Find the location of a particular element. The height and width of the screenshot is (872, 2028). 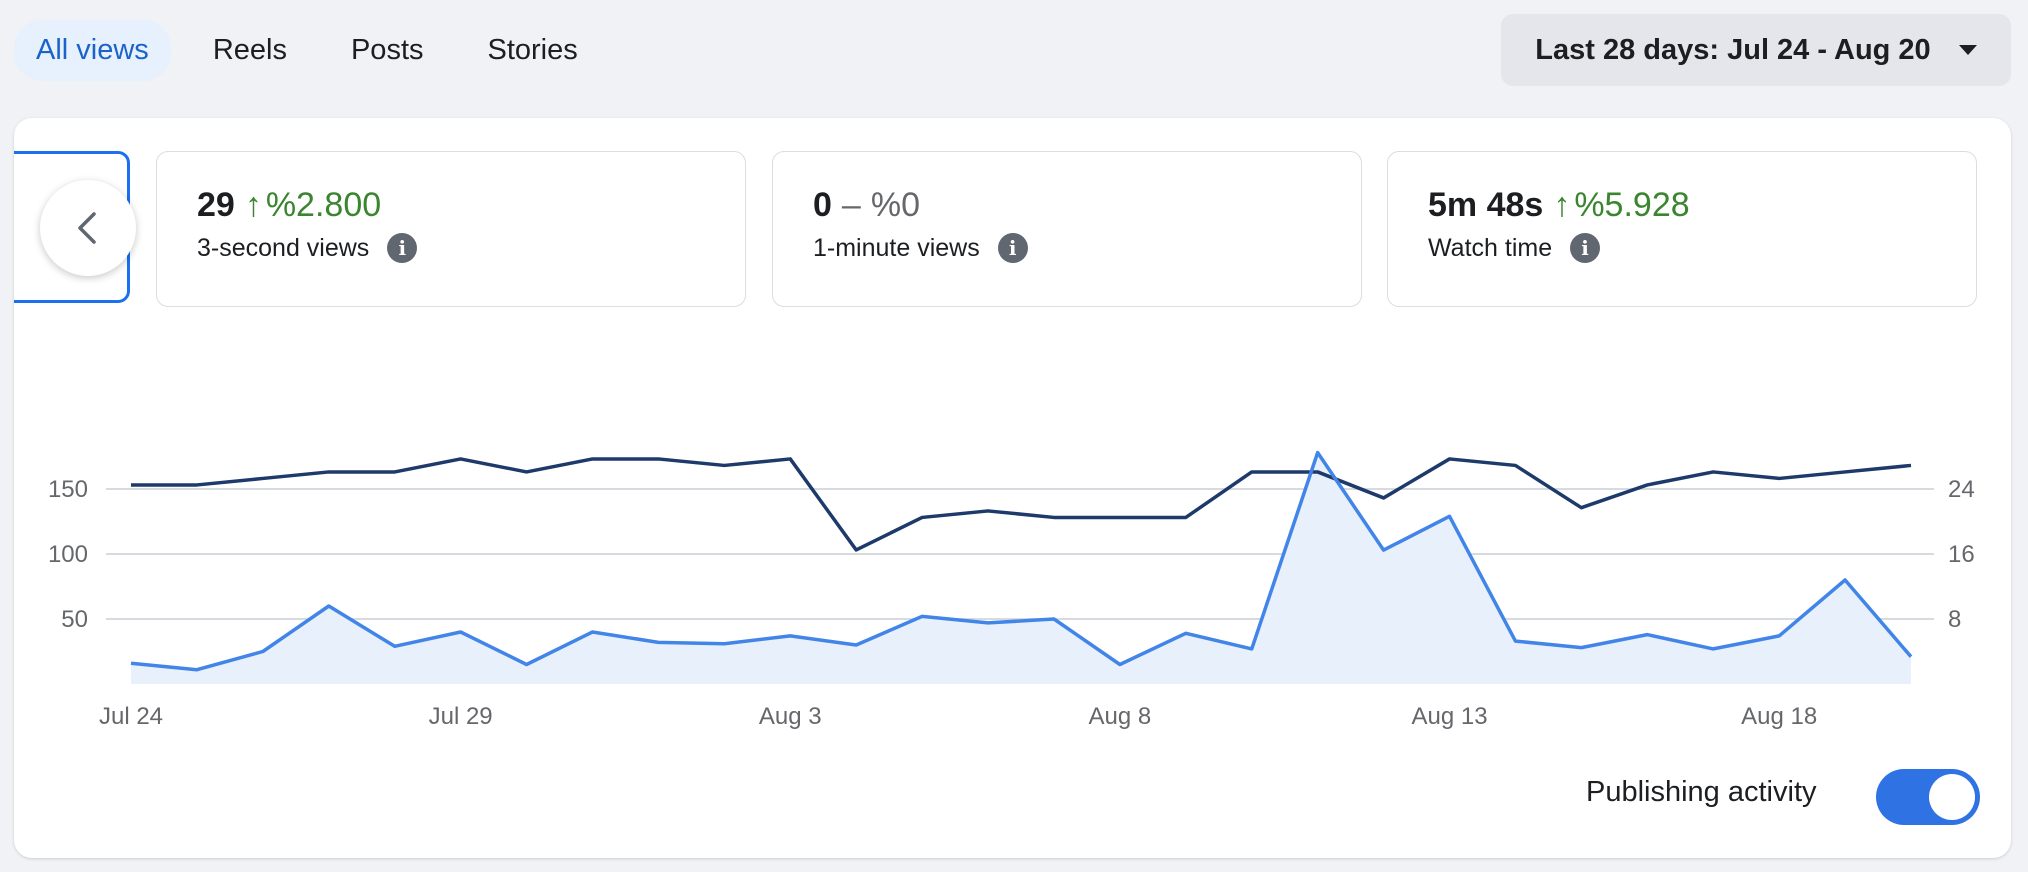

metric-change: %2.800 is located at coordinates (323, 205).